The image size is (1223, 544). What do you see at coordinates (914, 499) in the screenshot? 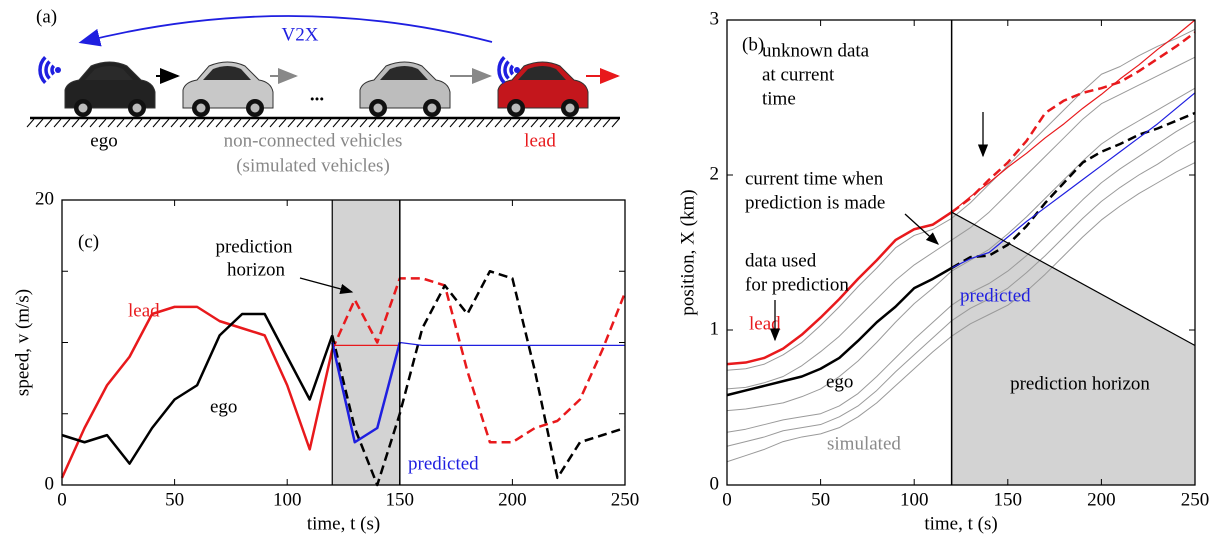
I see `x-tick-label: 100` at bounding box center [914, 499].